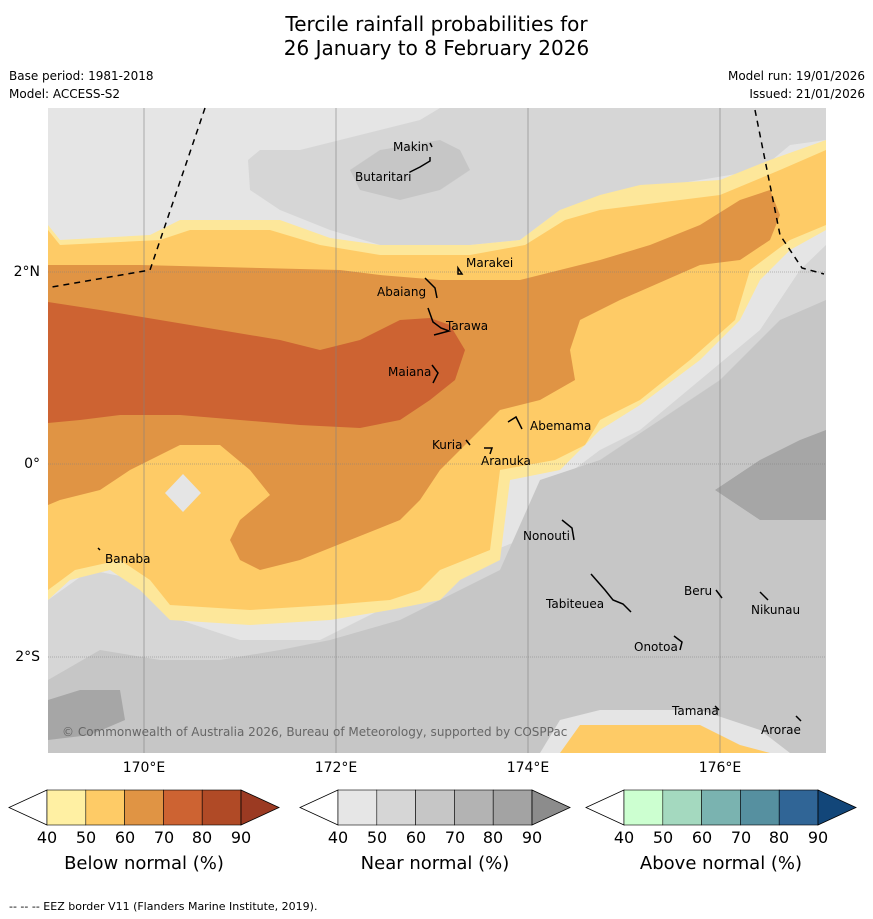 This screenshot has height=919, width=873. Describe the element at coordinates (99, 549) in the screenshot. I see `island-banaba` at that location.